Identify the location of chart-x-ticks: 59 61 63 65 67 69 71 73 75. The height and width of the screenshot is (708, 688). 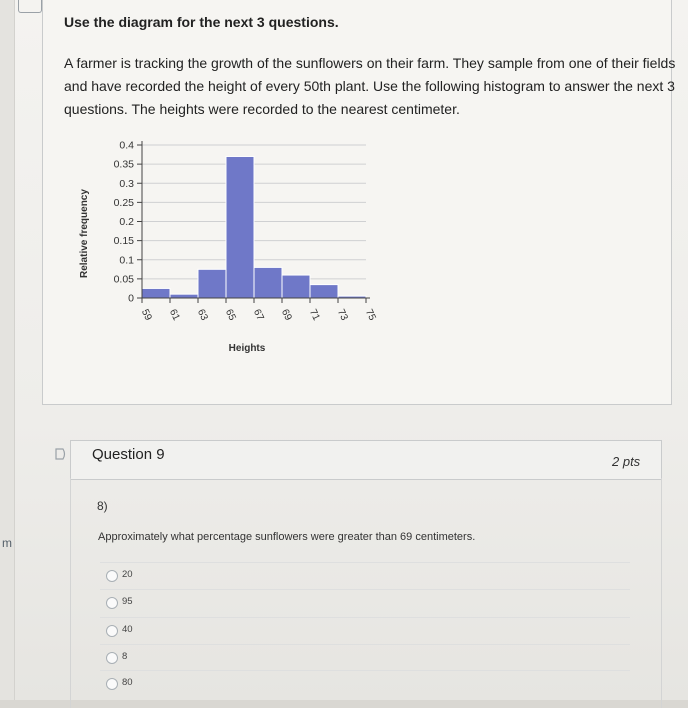
(258, 310).